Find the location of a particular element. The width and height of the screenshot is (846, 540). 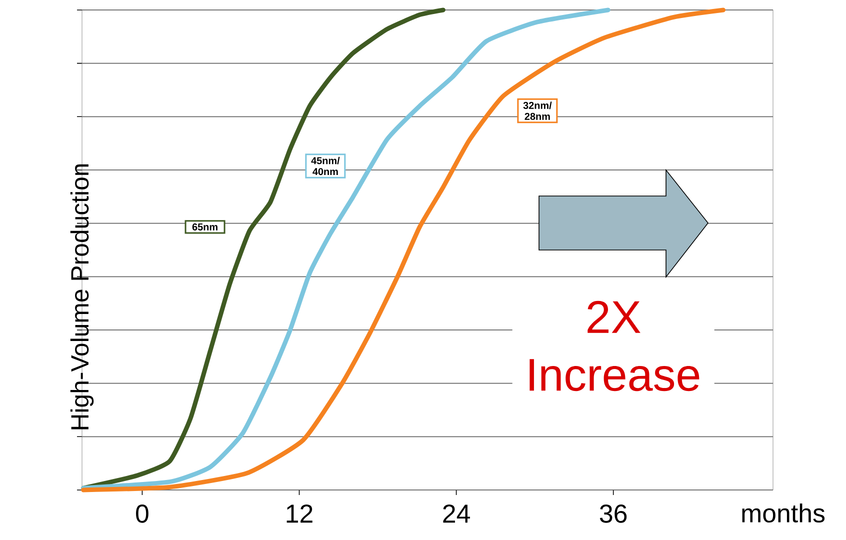

x-tick-label: 12 is located at coordinates (299, 513).